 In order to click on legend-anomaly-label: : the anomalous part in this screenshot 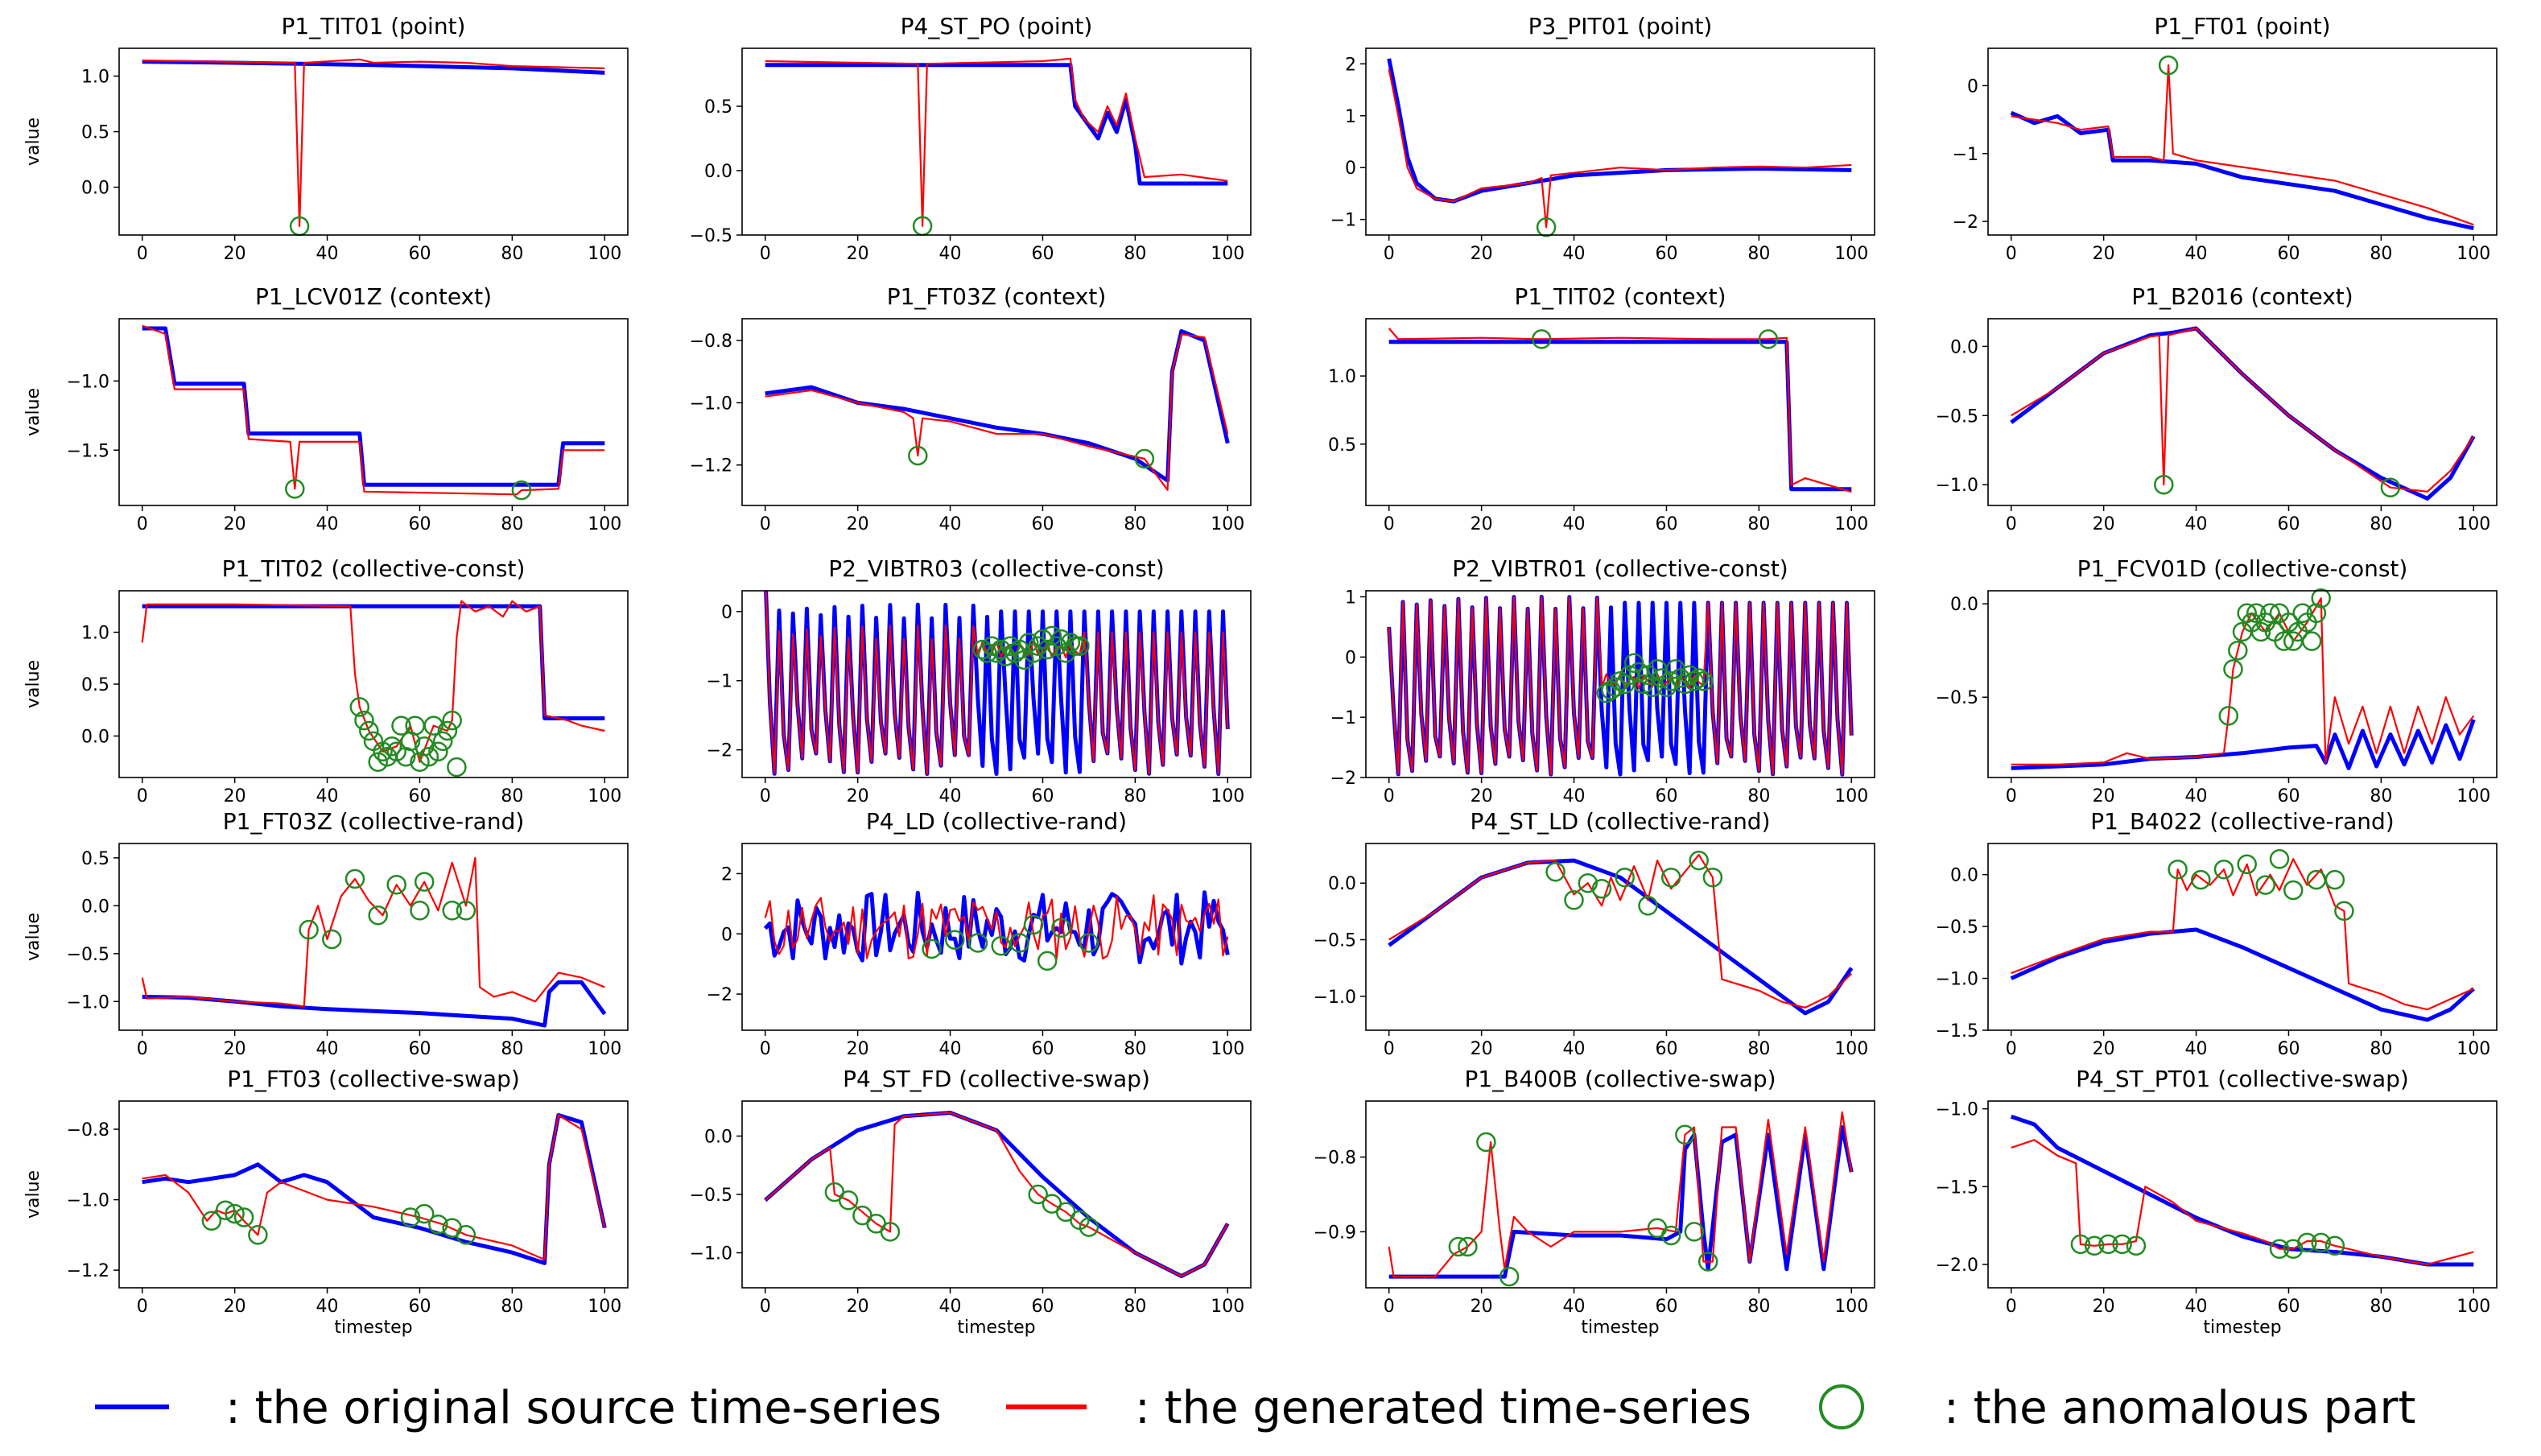, I will do `click(2180, 1408)`.